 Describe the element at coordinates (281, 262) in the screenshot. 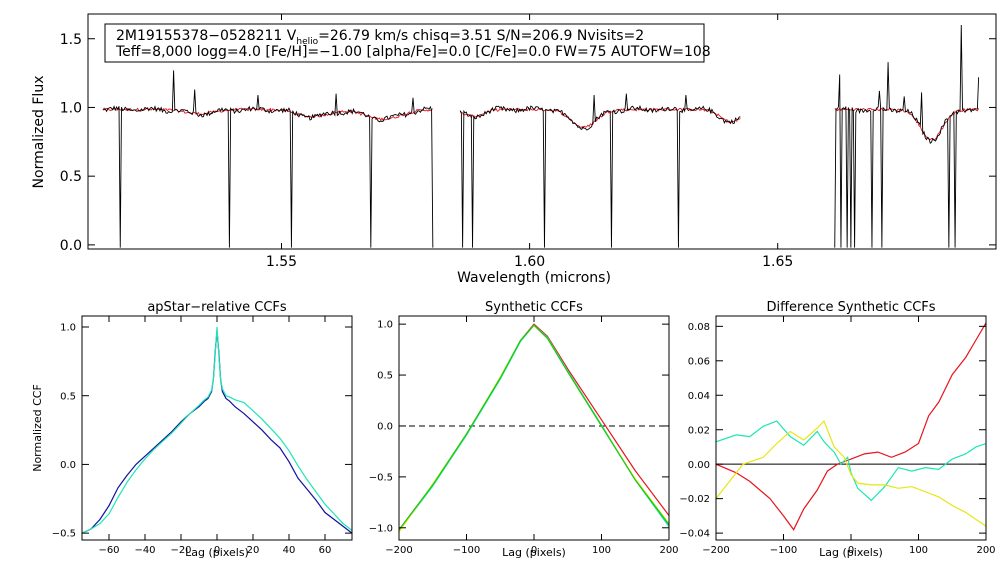

I see `spectrum-x-tick-label: 1.55` at that location.